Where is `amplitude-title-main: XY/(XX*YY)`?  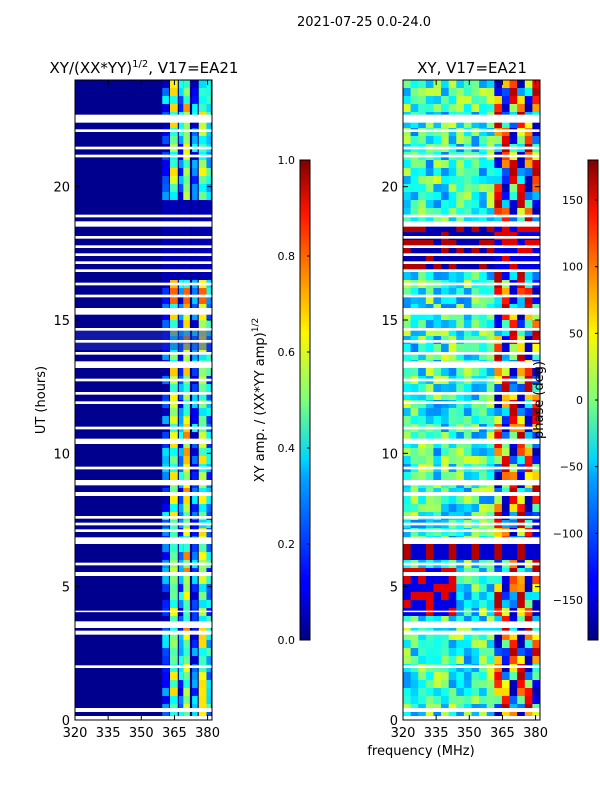 amplitude-title-main: XY/(XX*YY) is located at coordinates (91, 68).